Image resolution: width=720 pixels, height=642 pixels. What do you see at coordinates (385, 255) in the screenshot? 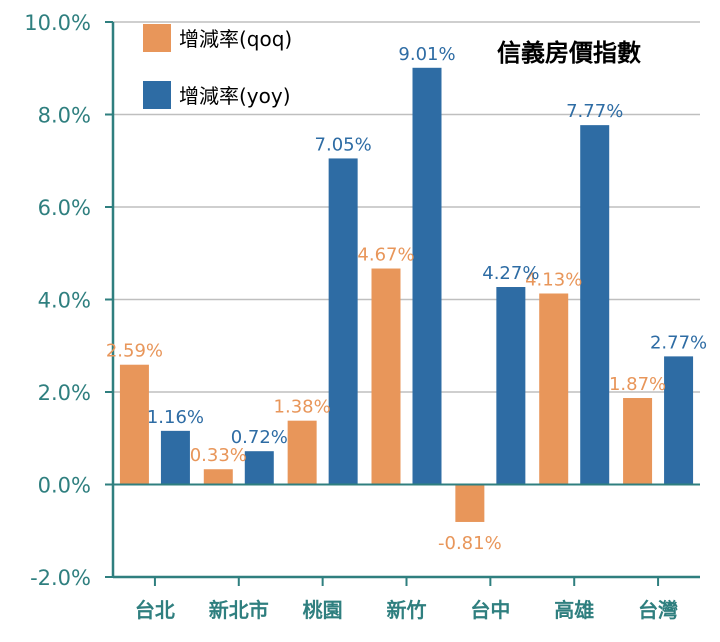
I see `qoq-label-3: 4.67%` at bounding box center [385, 255].